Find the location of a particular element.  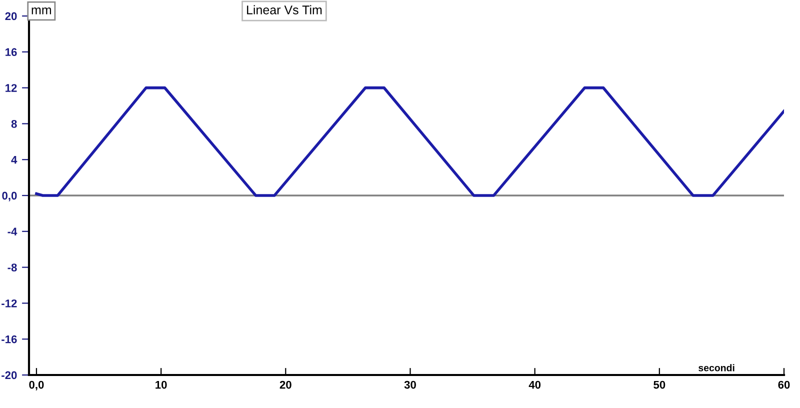

y-tick-label: 16 is located at coordinates (11, 52).